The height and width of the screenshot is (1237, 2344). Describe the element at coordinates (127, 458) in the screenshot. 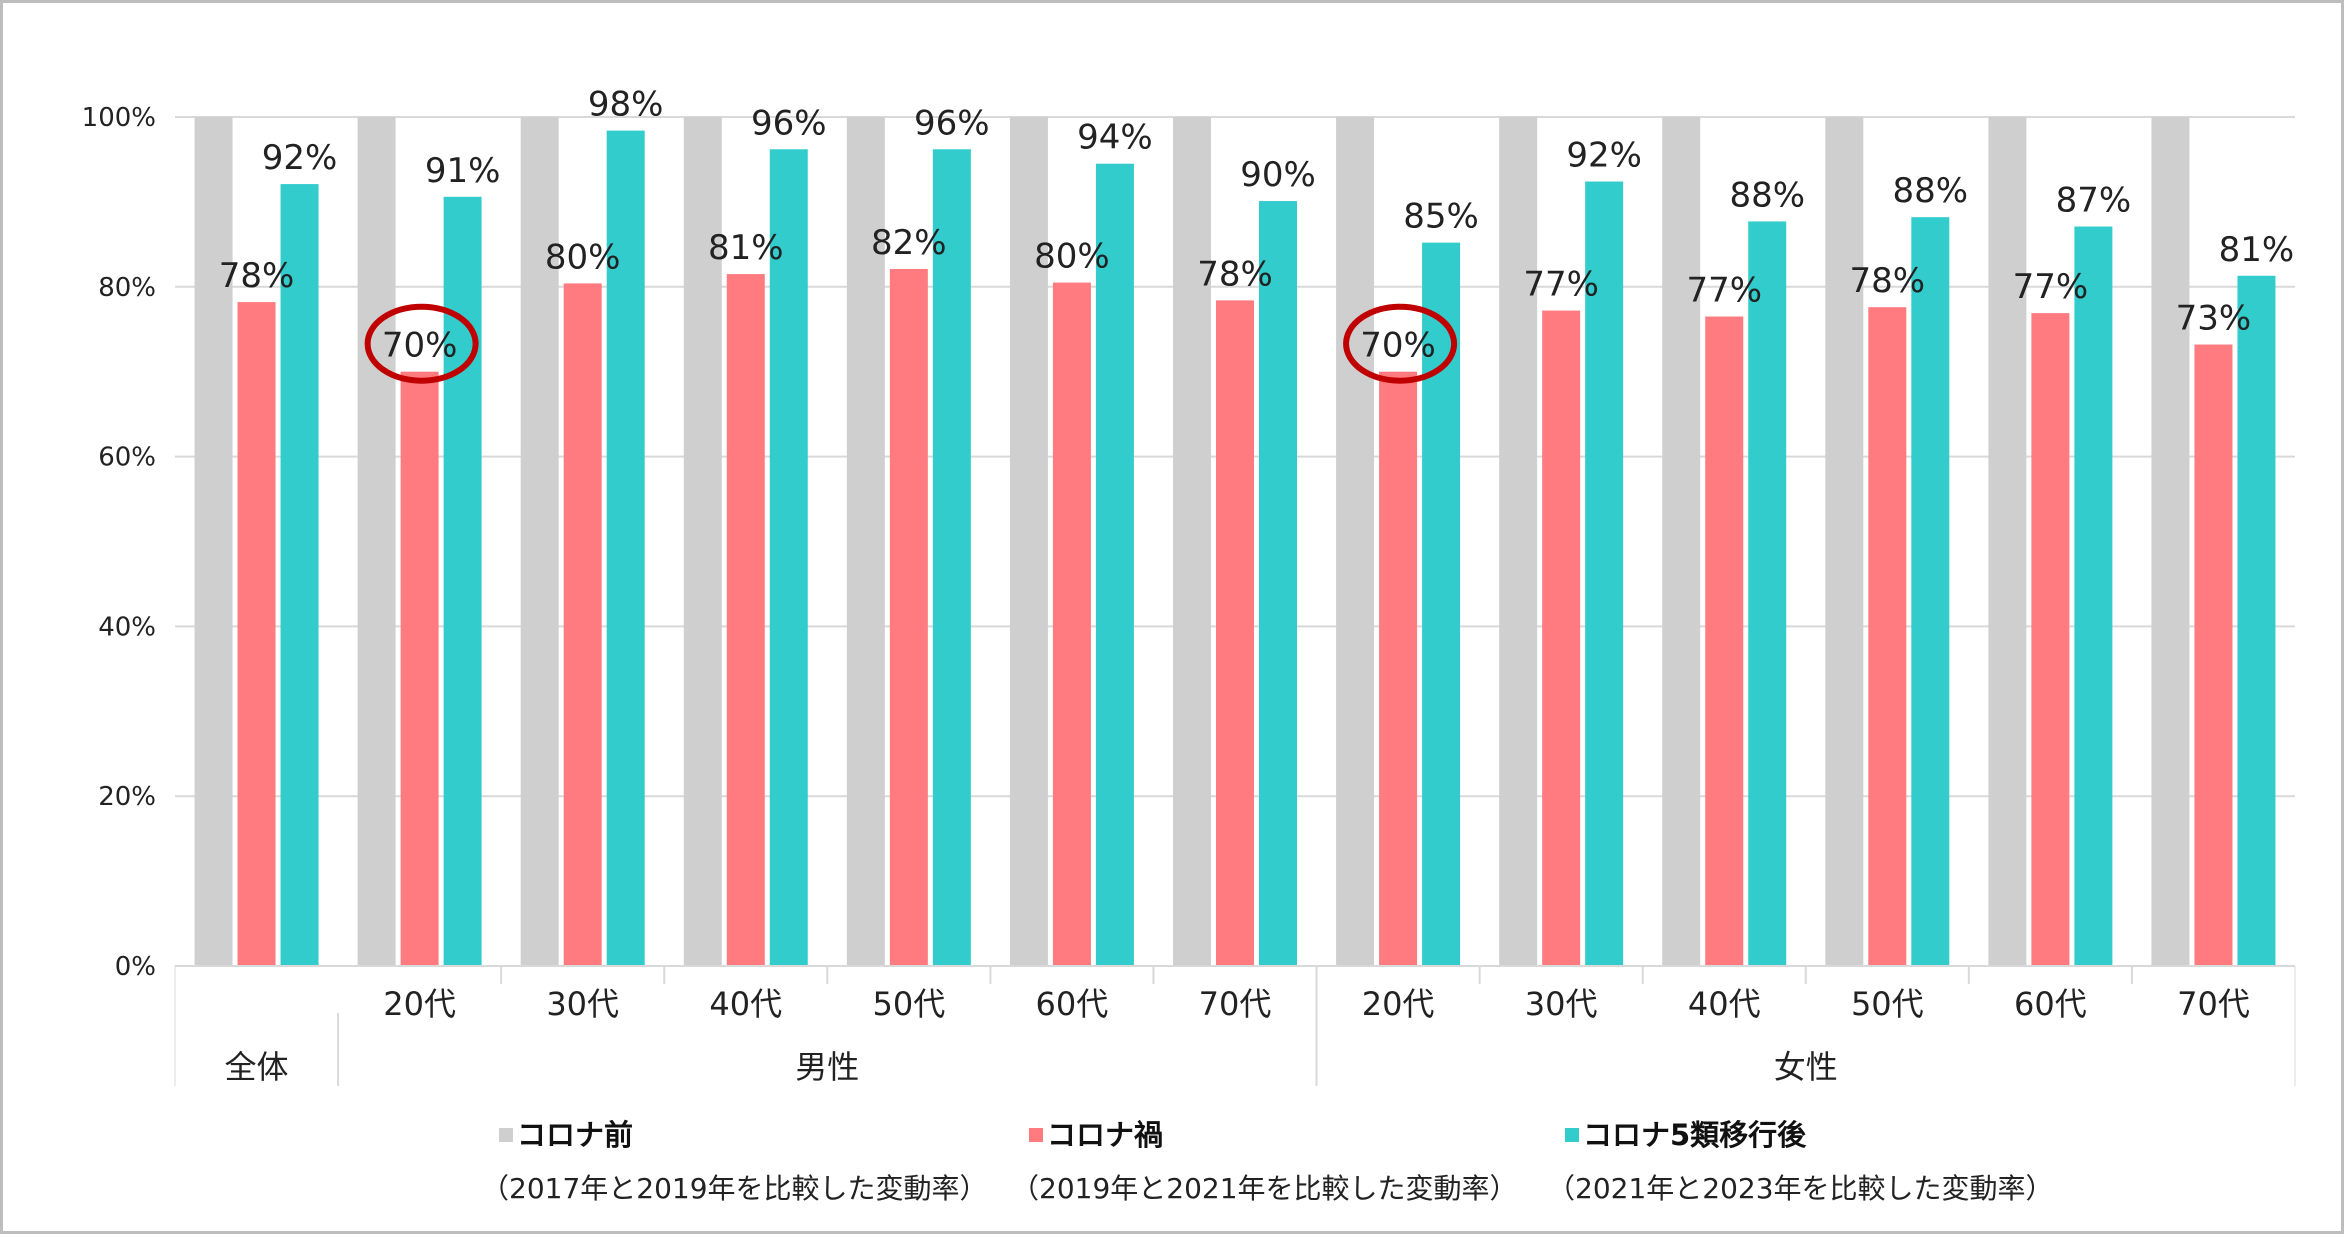

I see `y-tick-label: 60%` at that location.